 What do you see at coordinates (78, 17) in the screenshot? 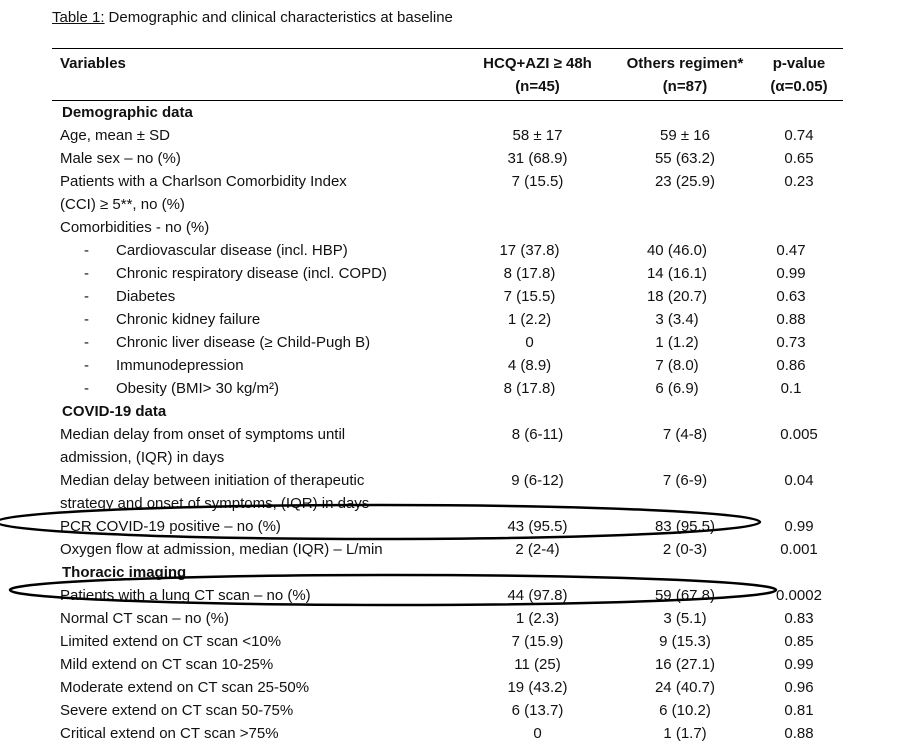
I see `caption-label: Table 1:` at bounding box center [78, 17].